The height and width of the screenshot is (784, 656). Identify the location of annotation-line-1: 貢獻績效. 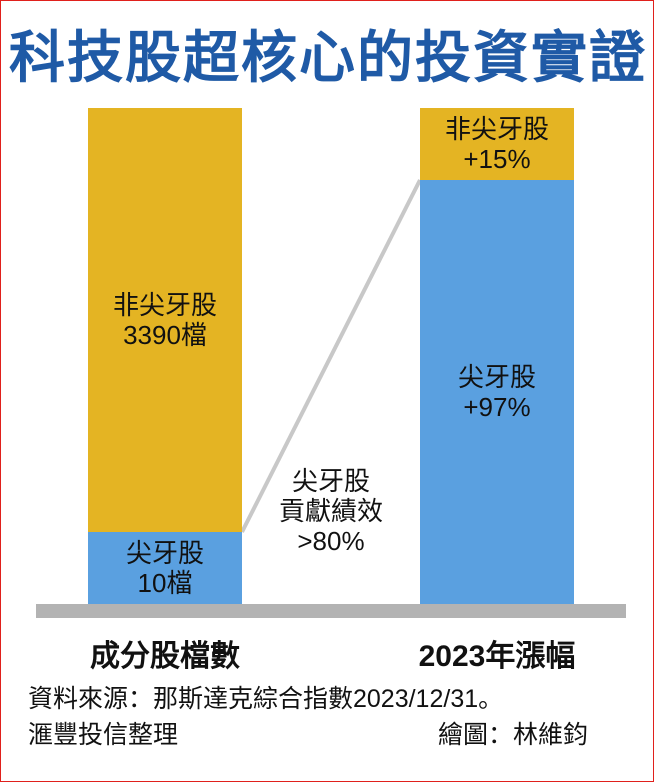
(331, 511).